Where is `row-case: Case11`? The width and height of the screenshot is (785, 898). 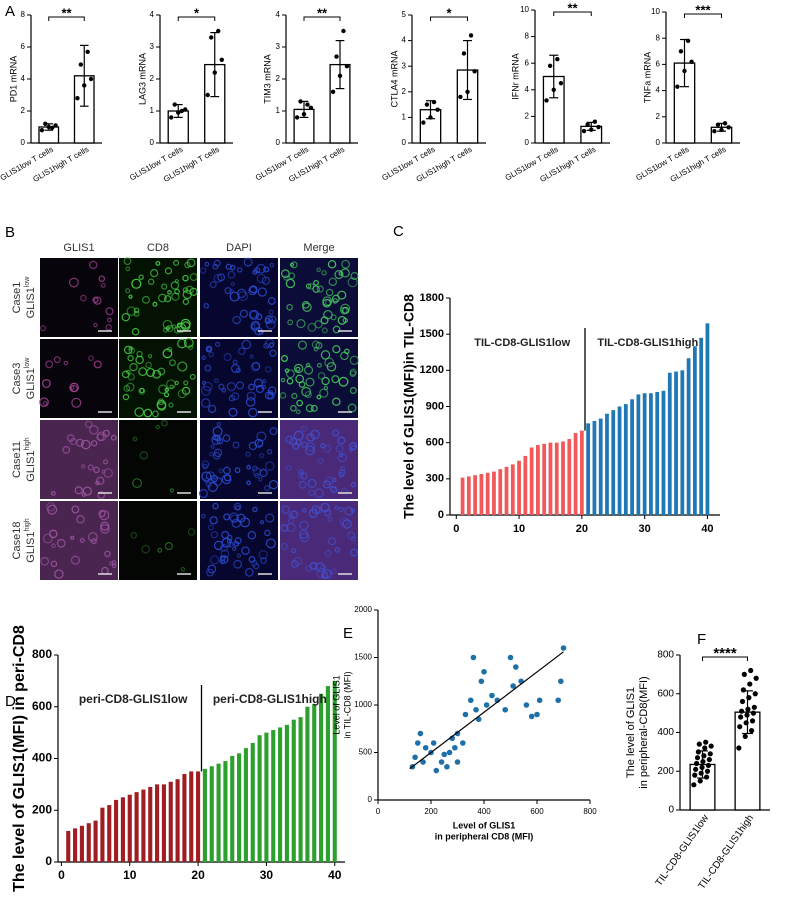 row-case: Case11 is located at coordinates (17, 459).